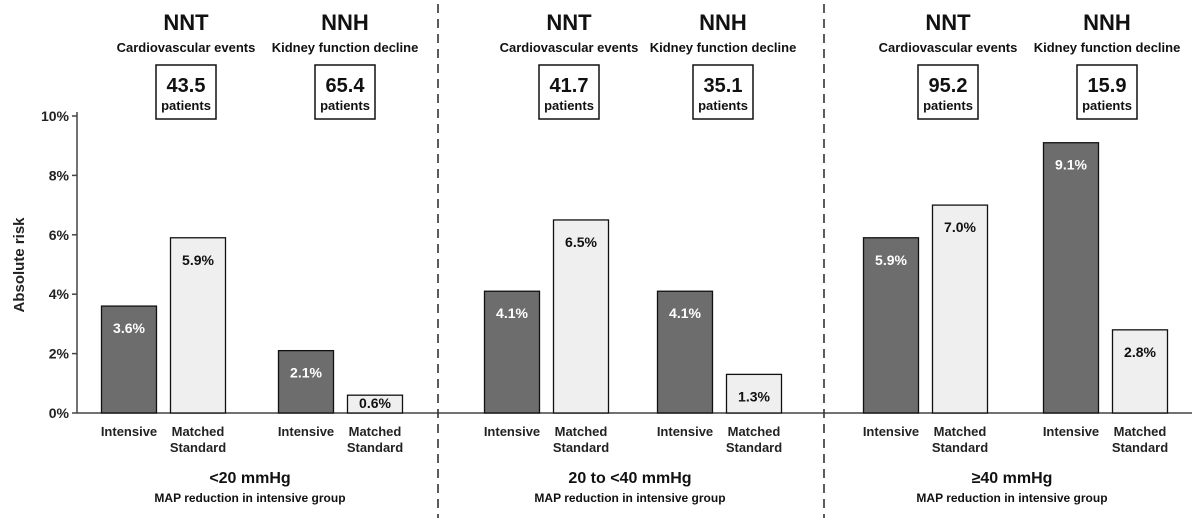  What do you see at coordinates (19, 265) in the screenshot?
I see `y-axis-label: Absolute risk` at bounding box center [19, 265].